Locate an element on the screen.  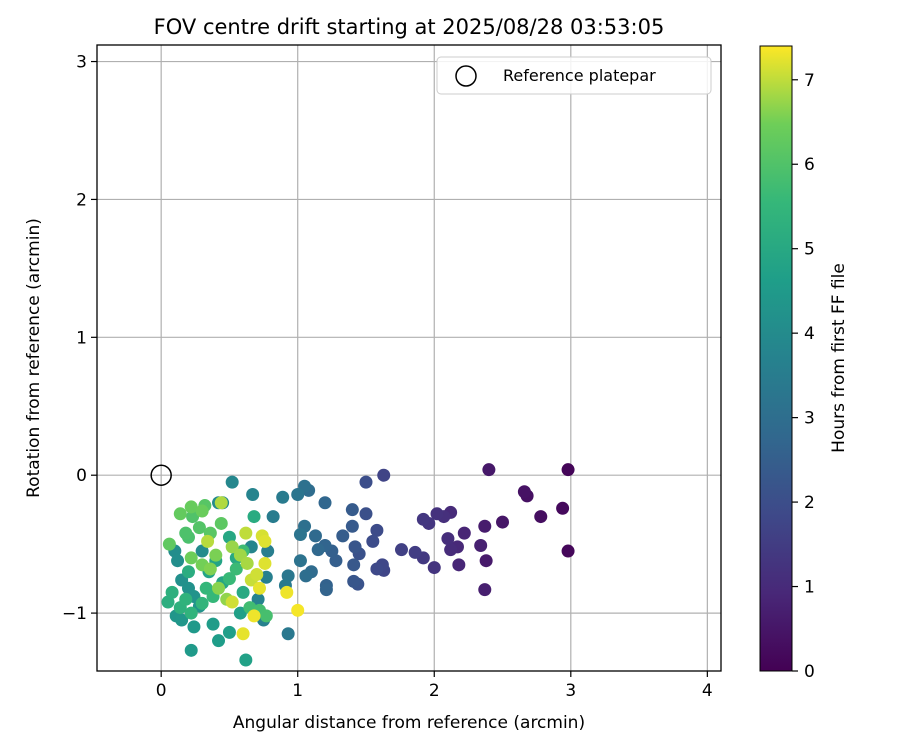
colorbar is located at coordinates (776, 358).